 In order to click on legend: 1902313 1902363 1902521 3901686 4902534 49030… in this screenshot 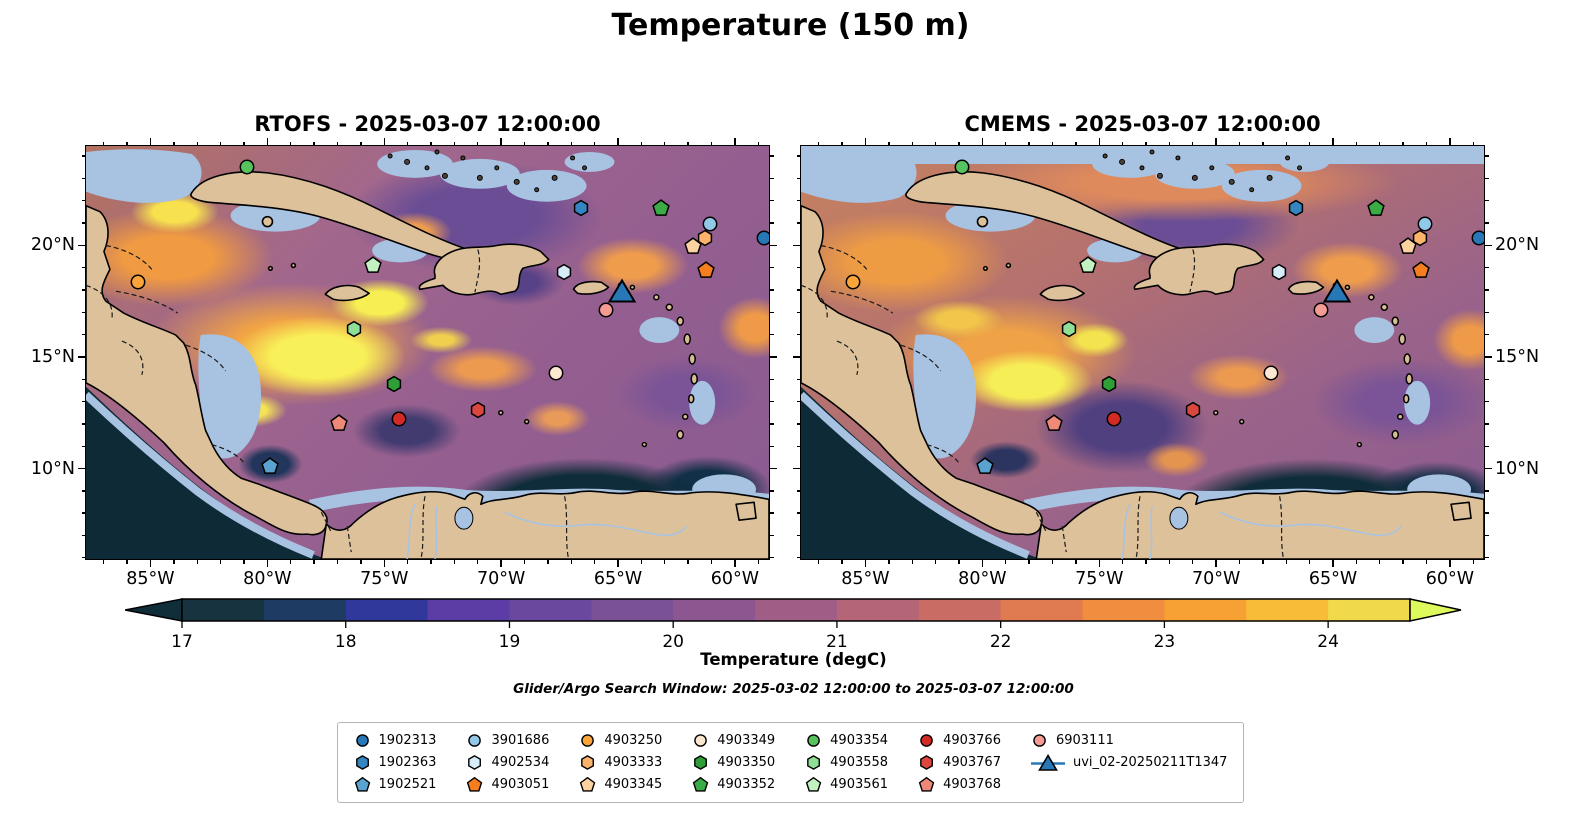, I will do `click(790, 762)`.